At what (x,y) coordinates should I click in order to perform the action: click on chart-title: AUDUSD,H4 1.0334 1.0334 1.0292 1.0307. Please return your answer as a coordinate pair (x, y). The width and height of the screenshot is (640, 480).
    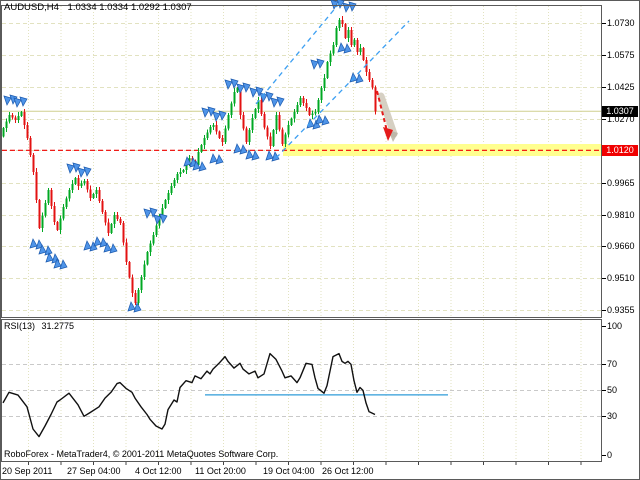
    Looking at the image, I should click on (98, 7).